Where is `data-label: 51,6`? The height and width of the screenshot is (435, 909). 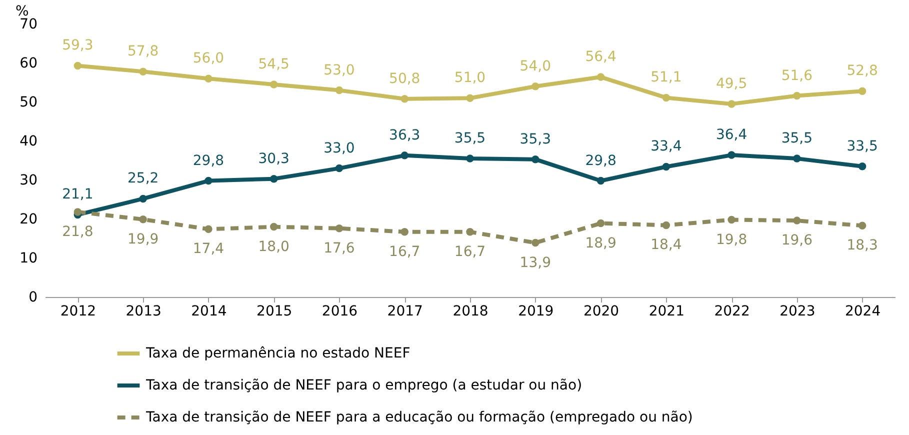 data-label: 51,6 is located at coordinates (797, 76).